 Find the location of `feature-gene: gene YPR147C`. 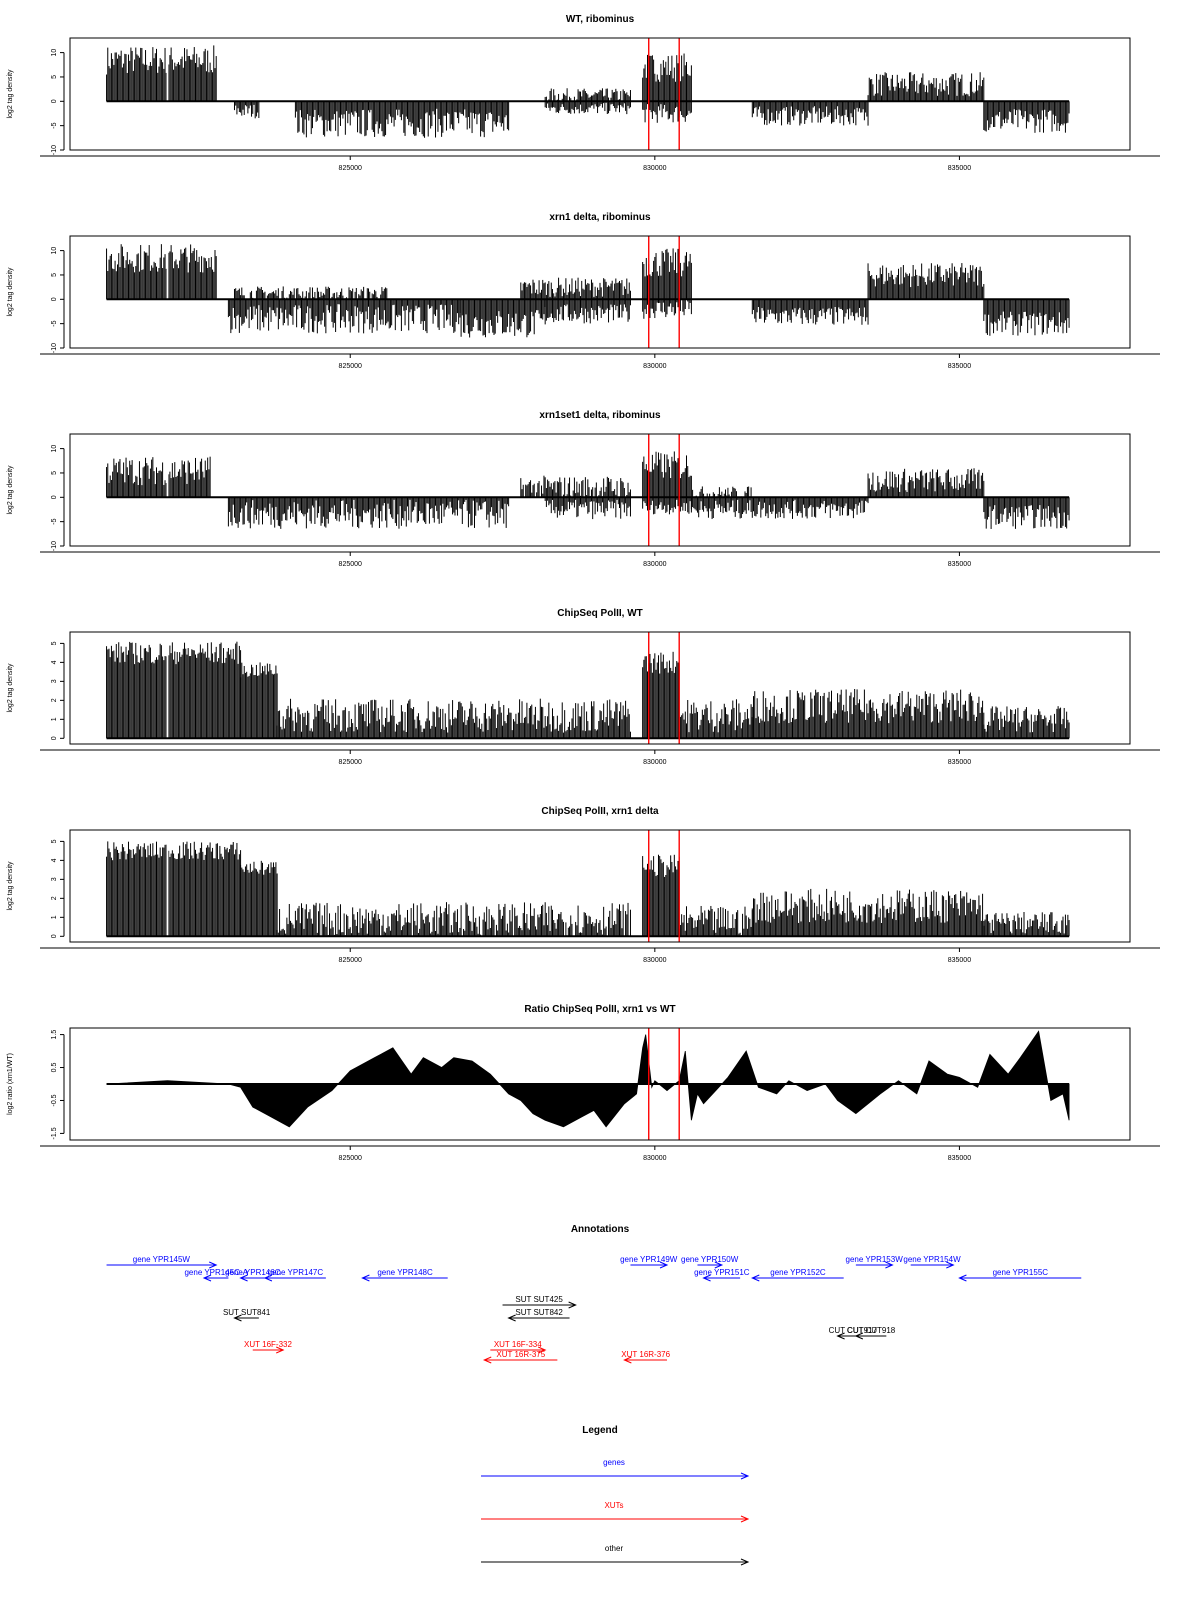

feature-gene: gene YPR147C is located at coordinates (294, 1275).